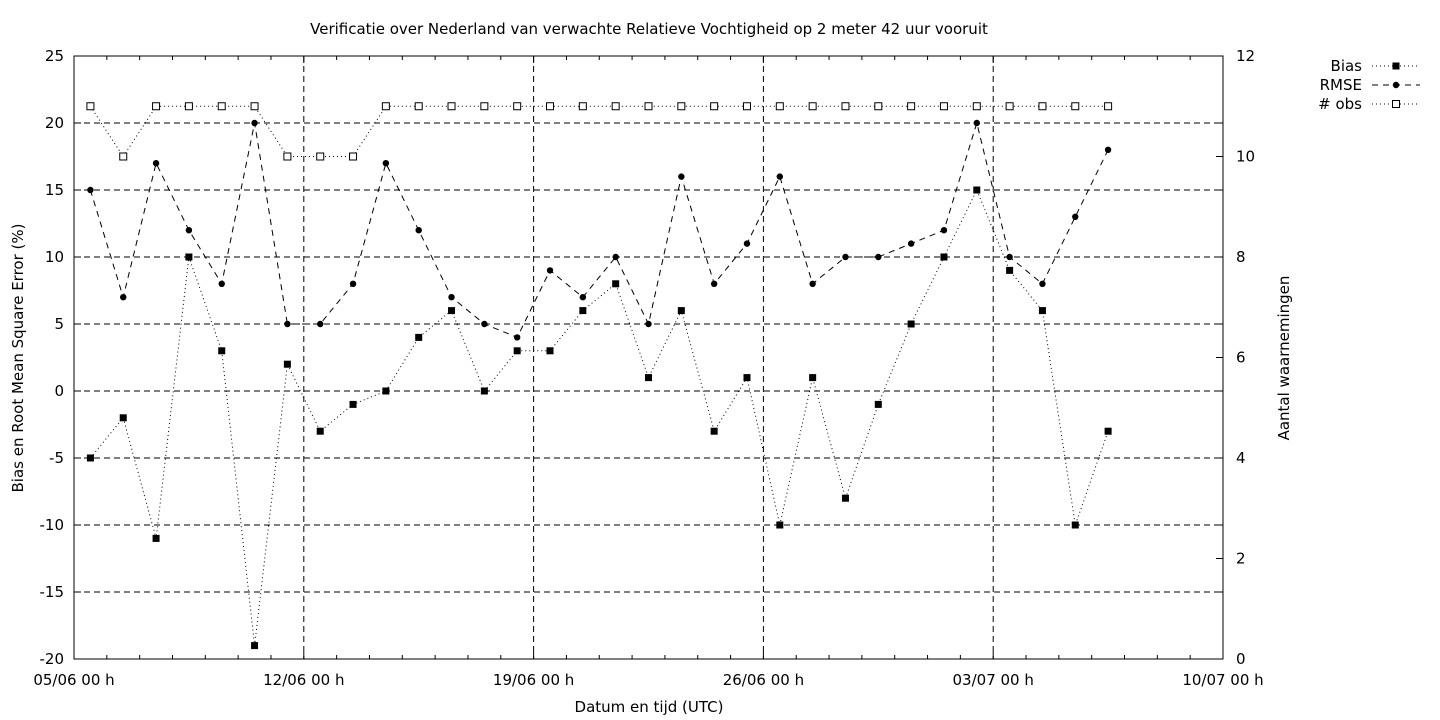 This screenshot has height=720, width=1440. What do you see at coordinates (54, 190) in the screenshot?
I see `y-tick-label: 15` at bounding box center [54, 190].